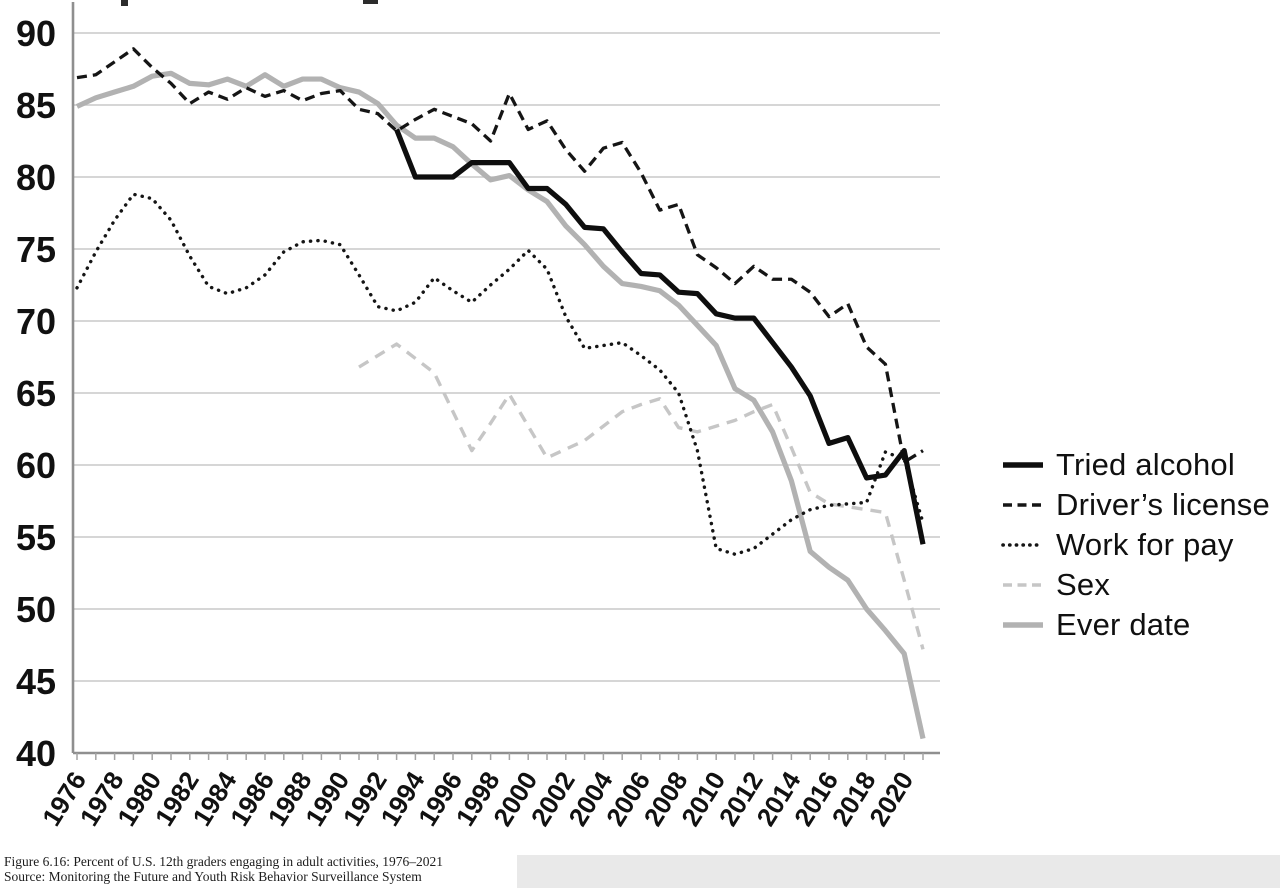 This screenshot has width=1280, height=888. I want to click on legend-item-sex: Sex, so click(1135, 585).